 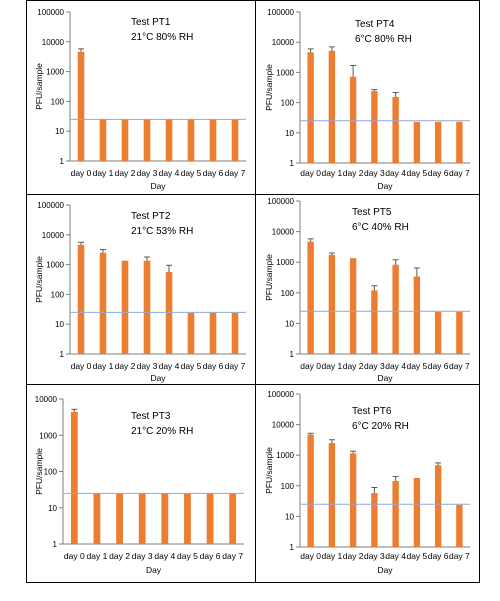 I want to click on chart-subtitle: 21°C 53% RH, so click(x=162, y=231).